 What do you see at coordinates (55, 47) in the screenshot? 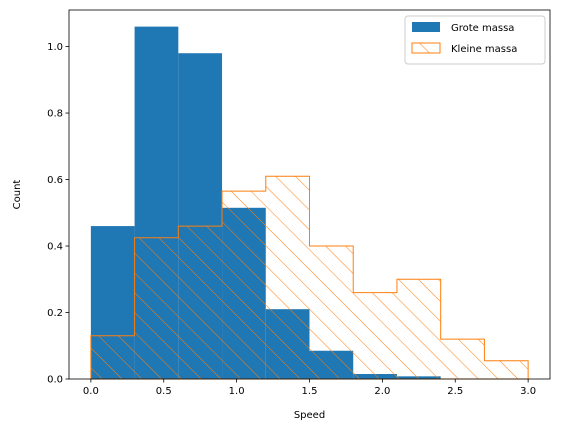
I see `y-tick-label: 1.0` at bounding box center [55, 47].